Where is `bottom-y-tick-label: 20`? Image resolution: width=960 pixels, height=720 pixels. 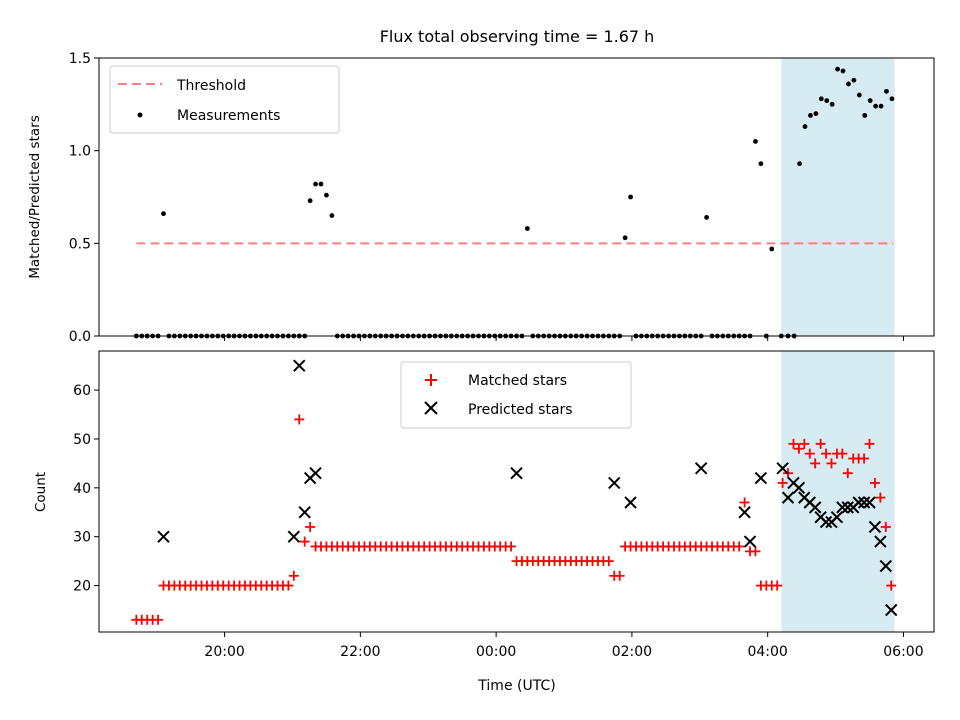 bottom-y-tick-label: 20 is located at coordinates (82, 587).